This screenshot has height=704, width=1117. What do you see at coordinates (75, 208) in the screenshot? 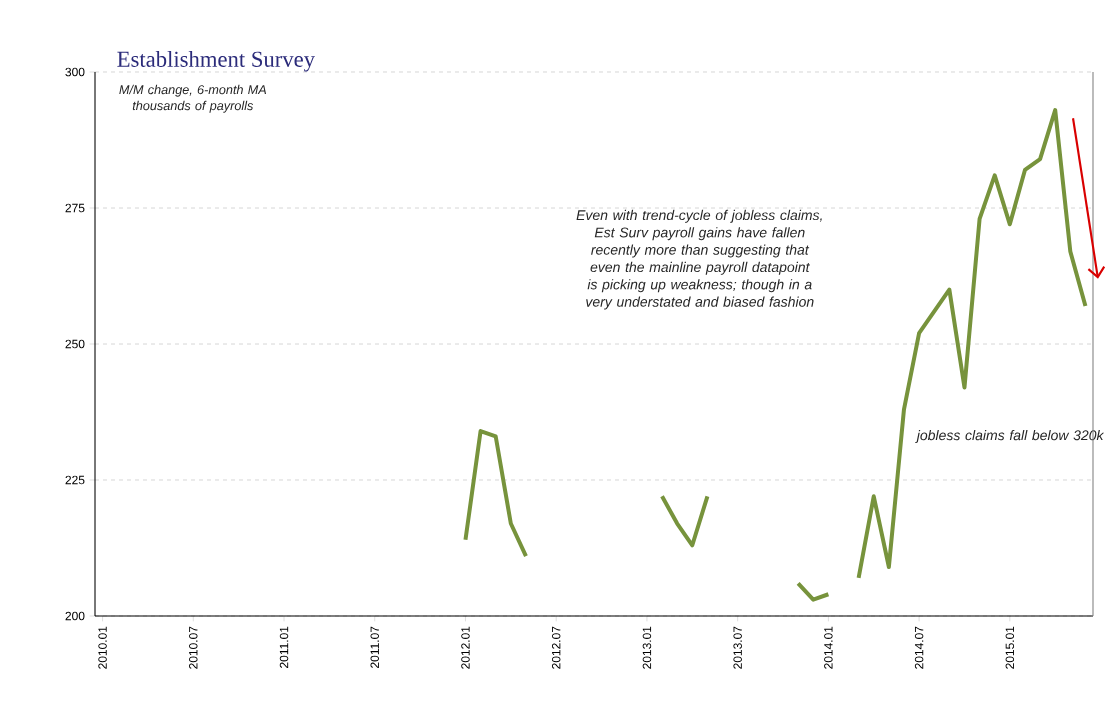
I see `y-tick-label: 275` at bounding box center [75, 208].